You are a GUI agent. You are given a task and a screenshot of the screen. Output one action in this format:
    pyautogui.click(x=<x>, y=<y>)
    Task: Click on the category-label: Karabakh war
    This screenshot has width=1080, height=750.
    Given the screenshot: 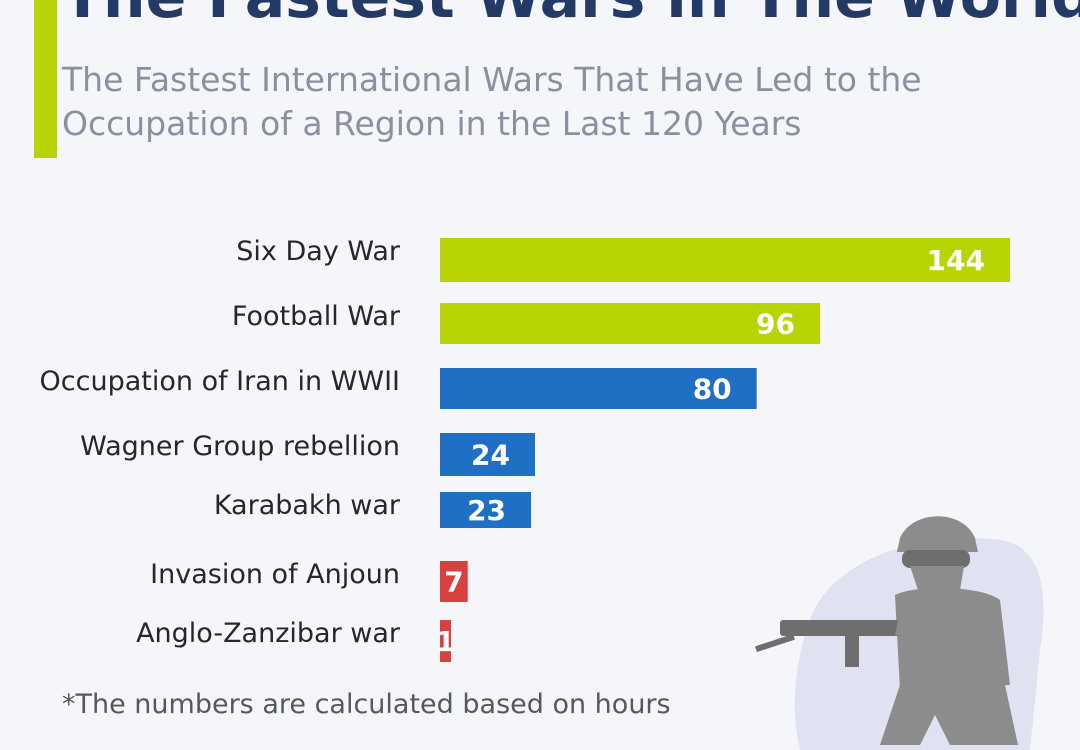 What is the action you would take?
    pyautogui.click(x=307, y=505)
    